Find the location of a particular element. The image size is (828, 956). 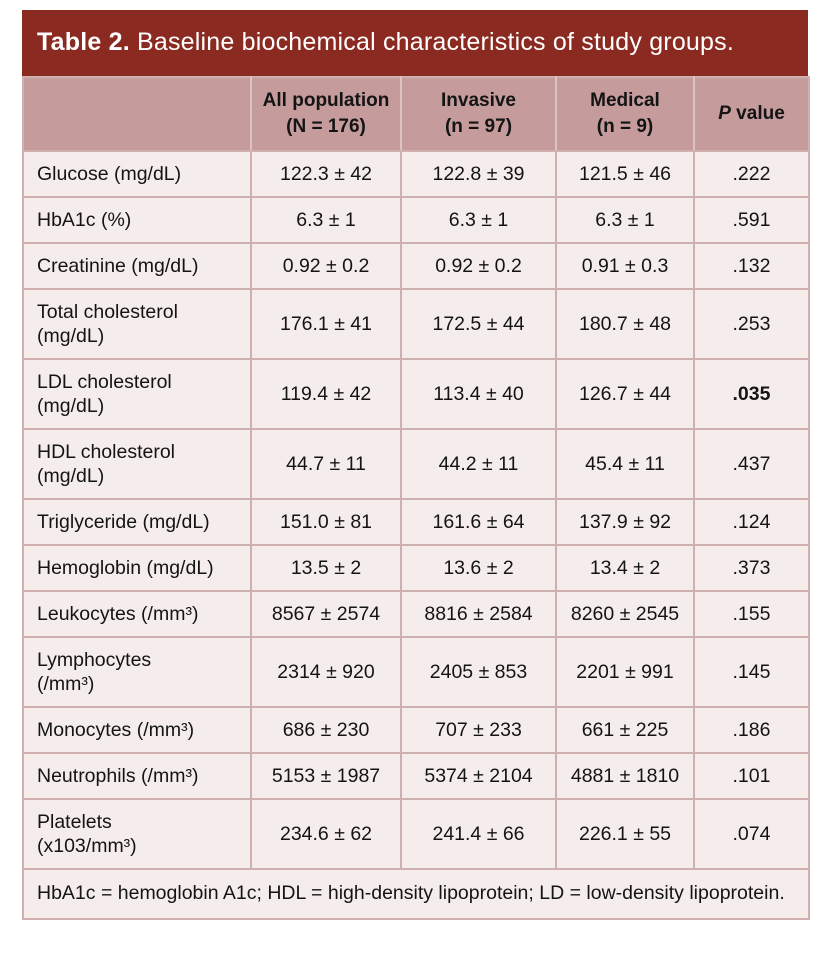

cell-medical: 137.9 ± 92 is located at coordinates (625, 522).